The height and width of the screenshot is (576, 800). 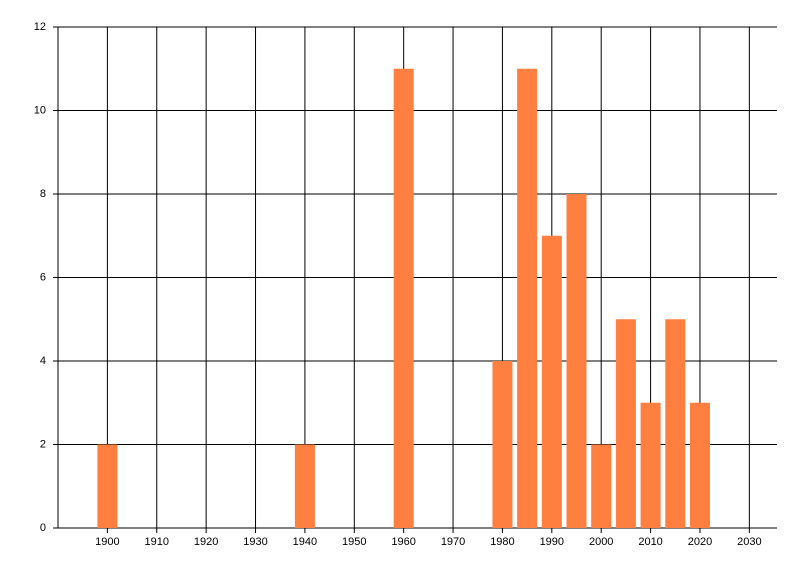 What do you see at coordinates (700, 542) in the screenshot?
I see `x-tick-label: 2020` at bounding box center [700, 542].